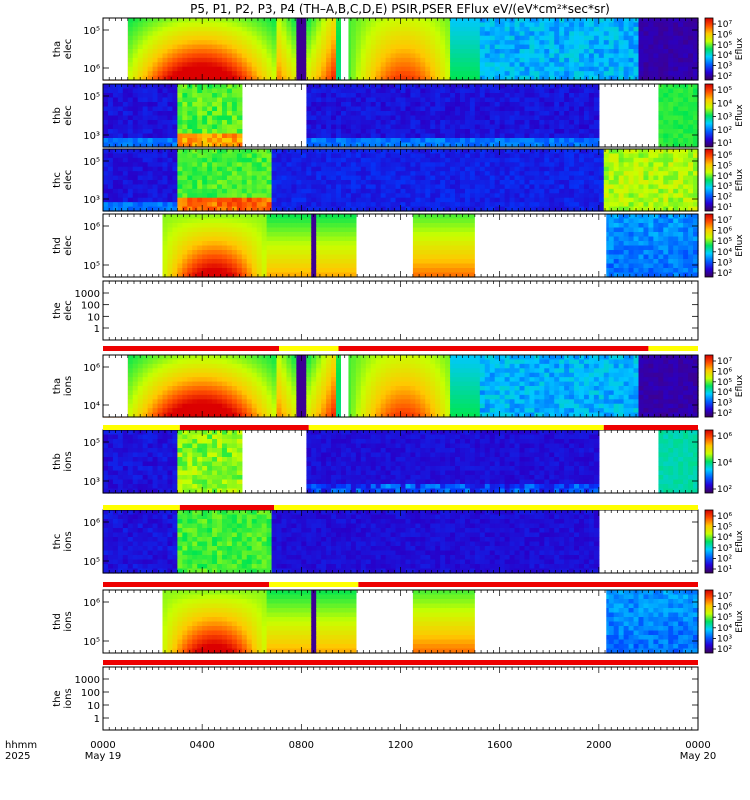 The image size is (750, 800). I want to click on panel-ylabel: thc, so click(57, 180).